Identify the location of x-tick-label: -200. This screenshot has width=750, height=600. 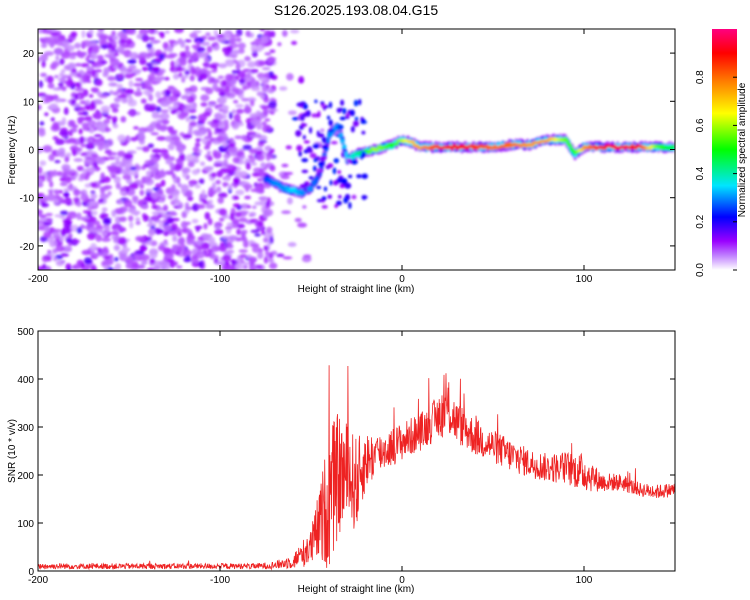
(38, 279).